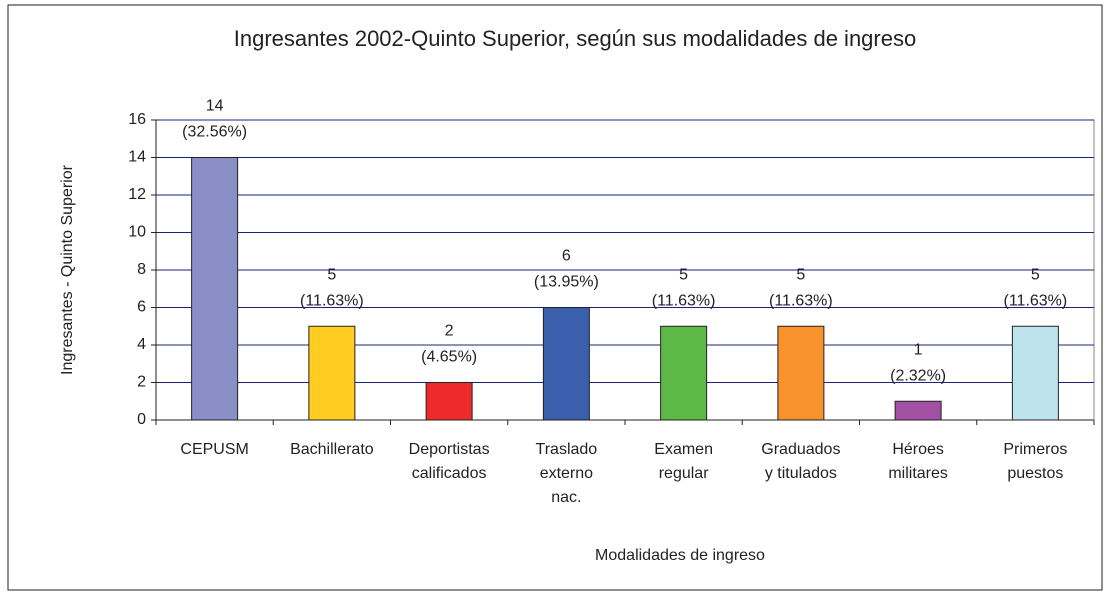  What do you see at coordinates (1035, 473) in the screenshot?
I see `x-tick-label: puestos` at bounding box center [1035, 473].